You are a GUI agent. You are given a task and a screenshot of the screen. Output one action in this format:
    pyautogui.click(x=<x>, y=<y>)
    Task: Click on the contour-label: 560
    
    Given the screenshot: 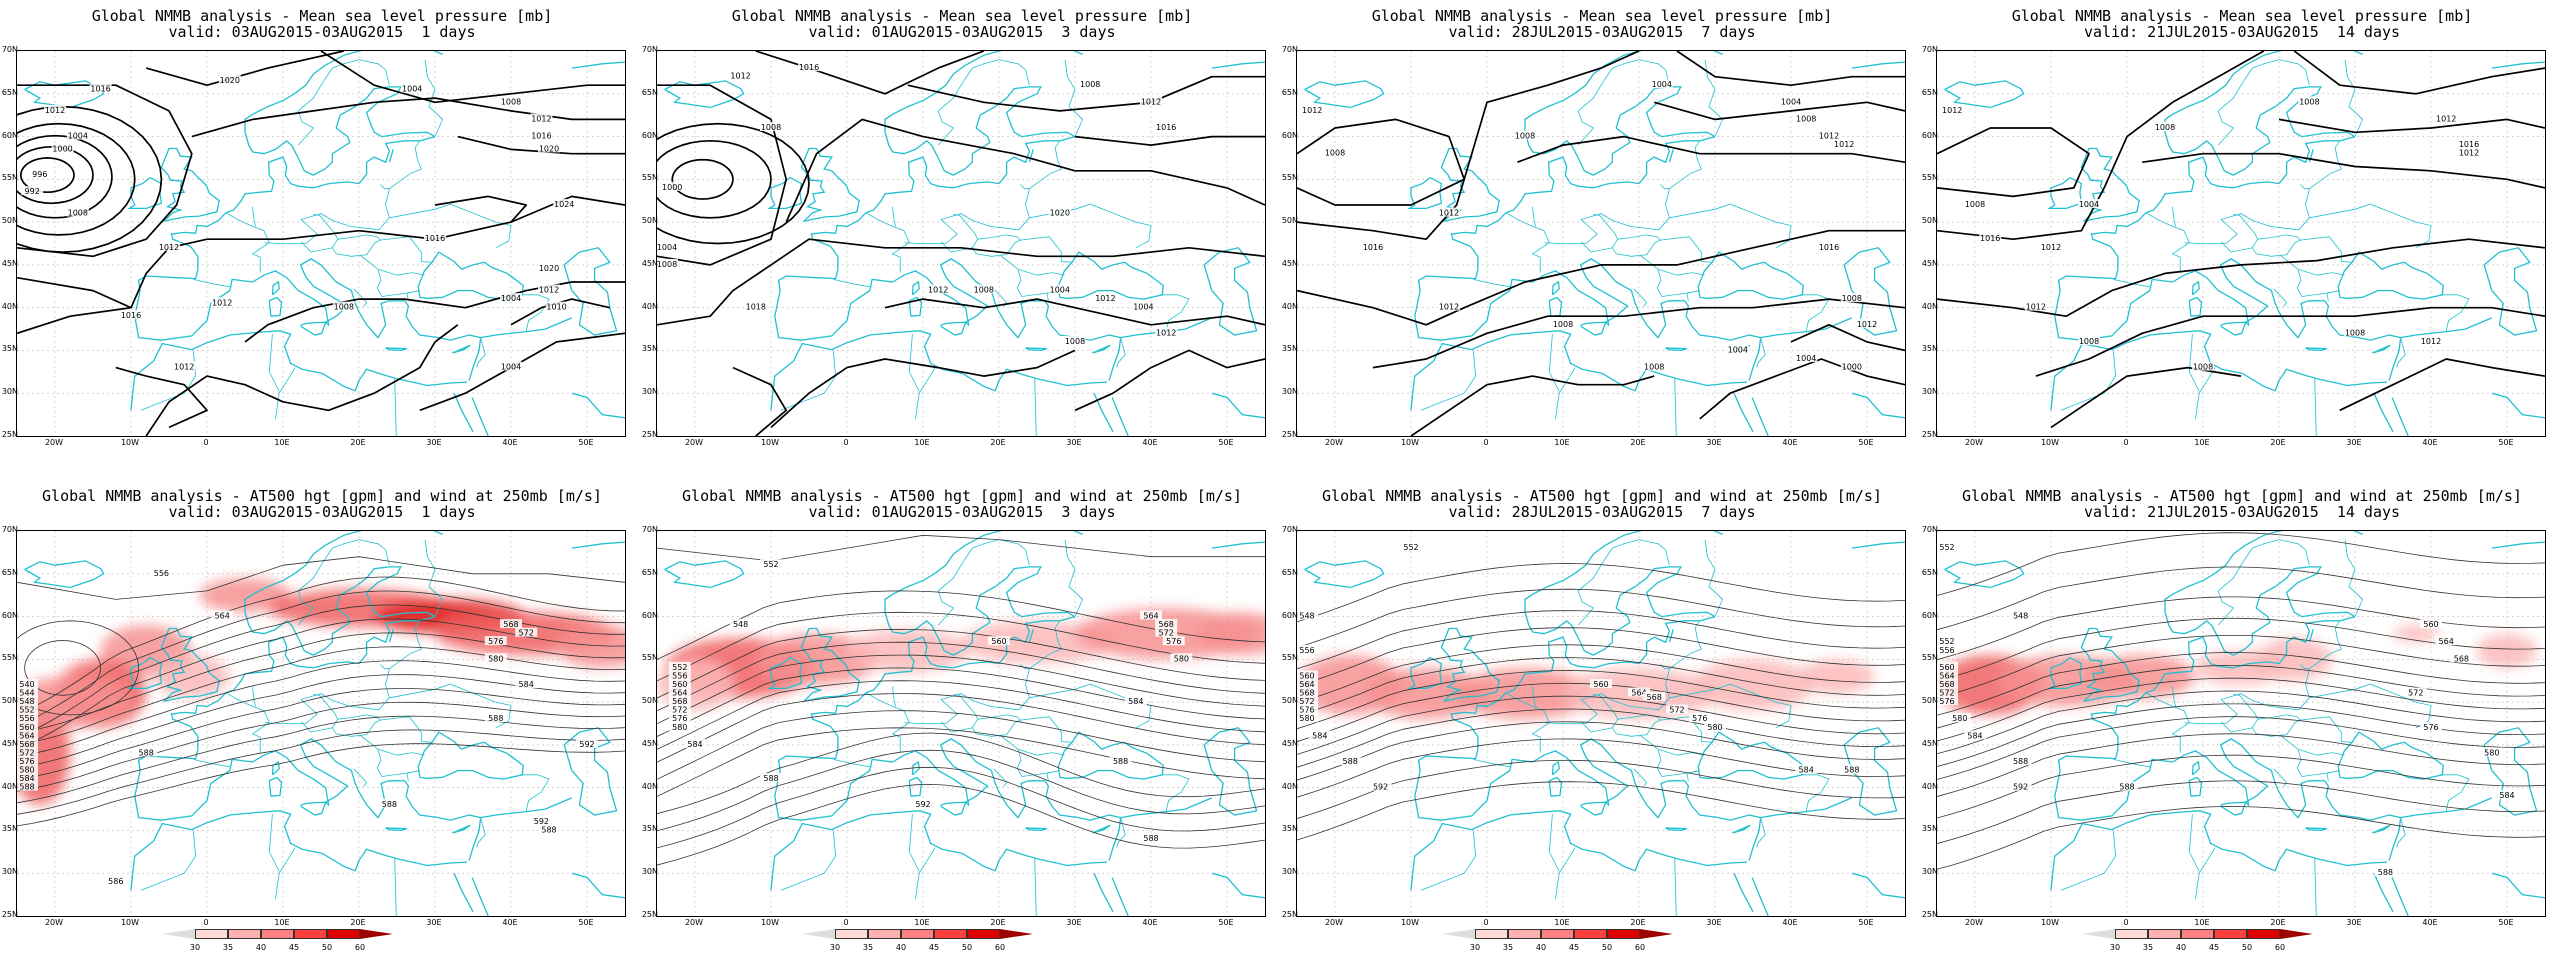 What is the action you would take?
    pyautogui.click(x=26, y=727)
    